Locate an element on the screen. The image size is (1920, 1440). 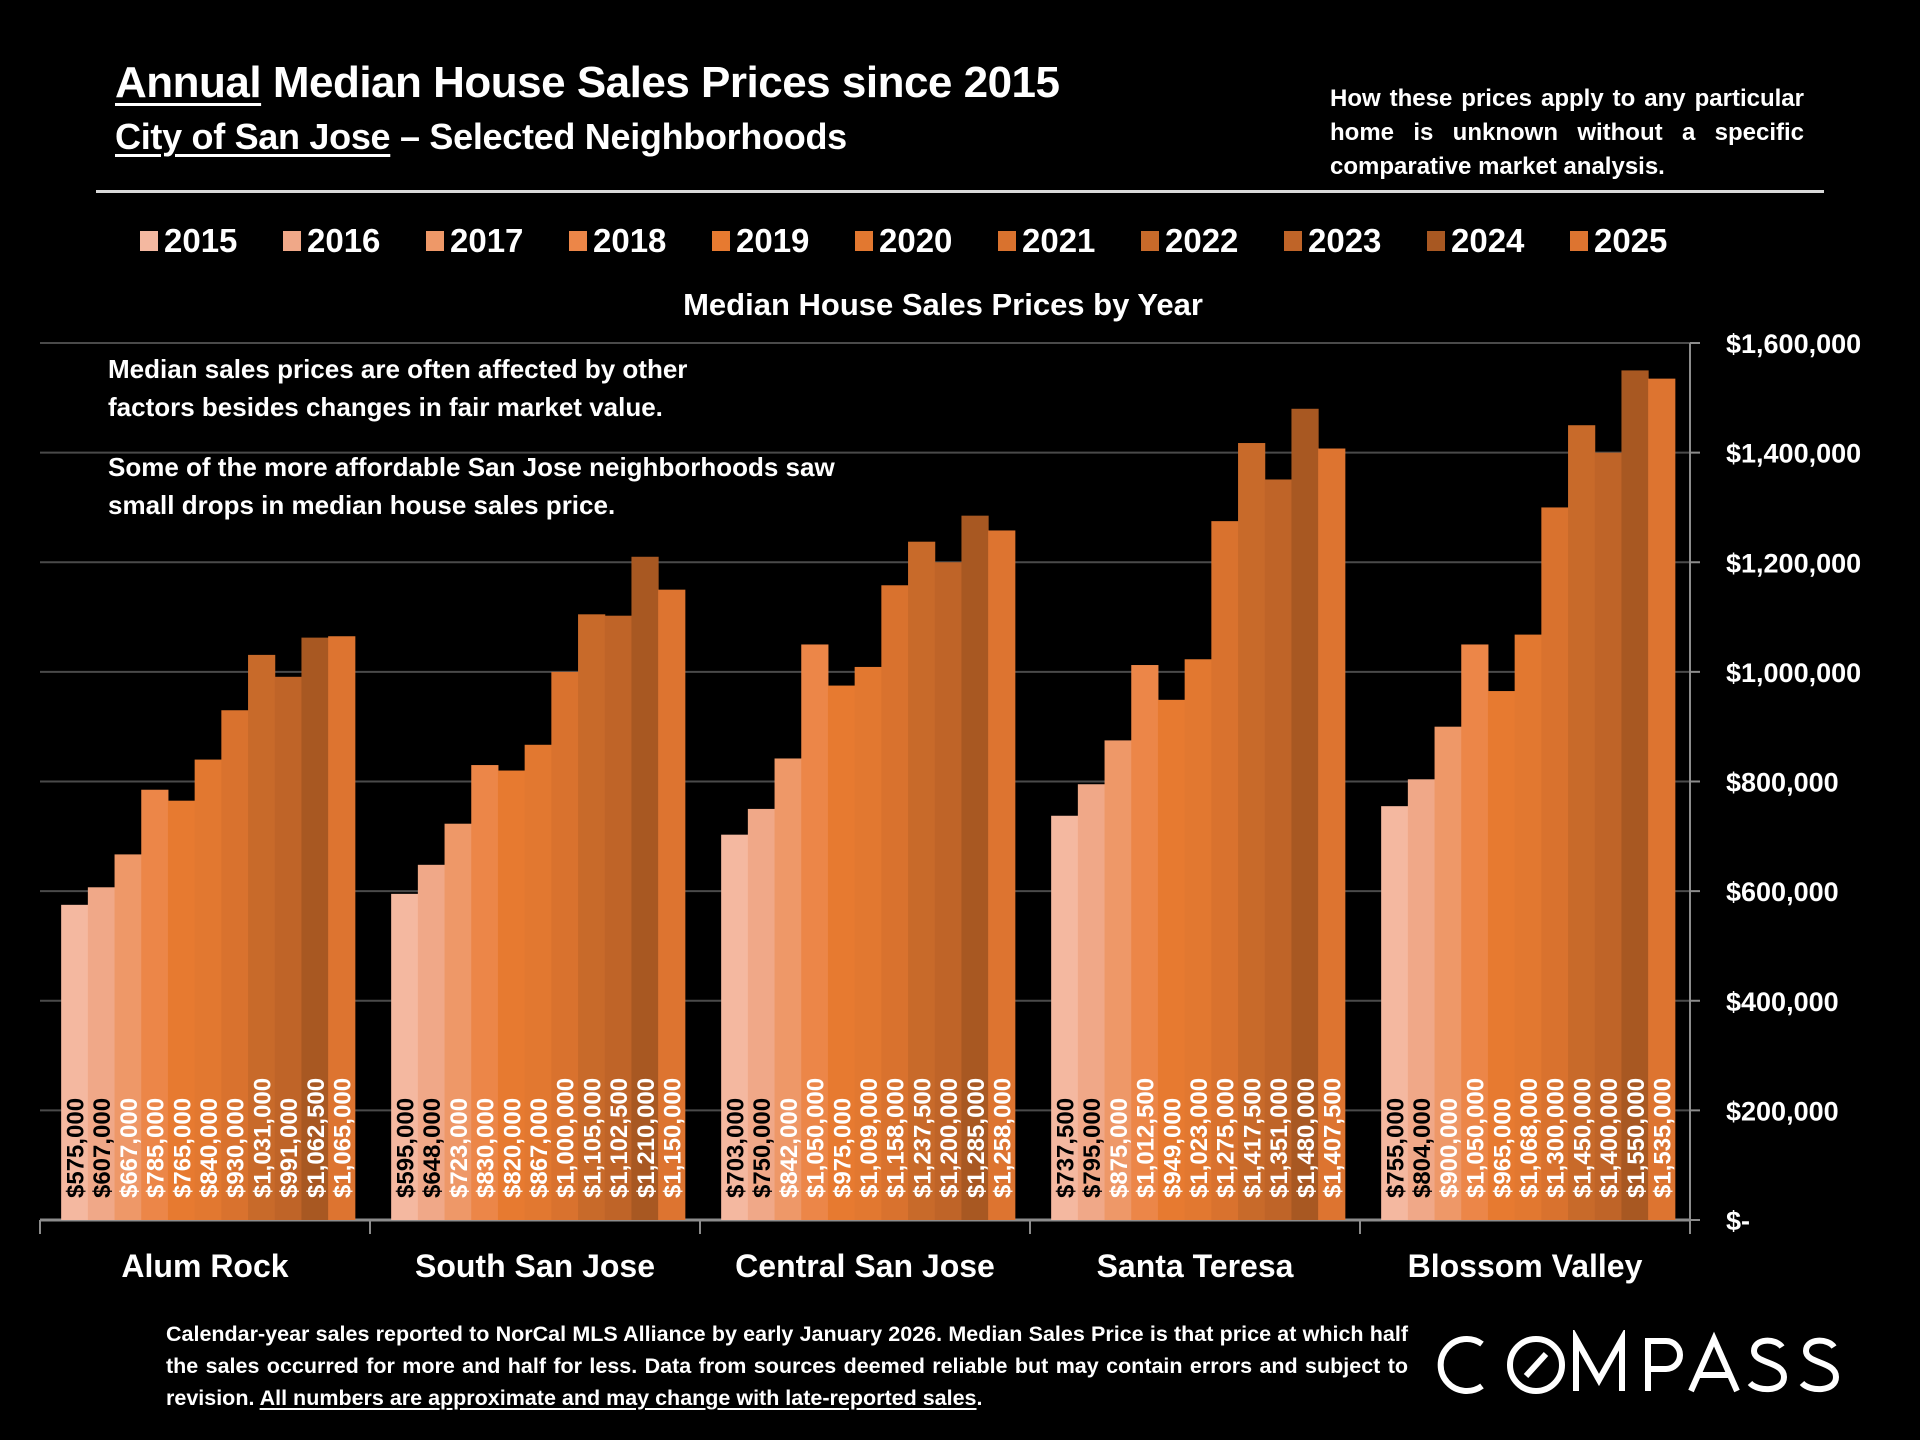
legend-item-2016: 2016 is located at coordinates (354, 241).